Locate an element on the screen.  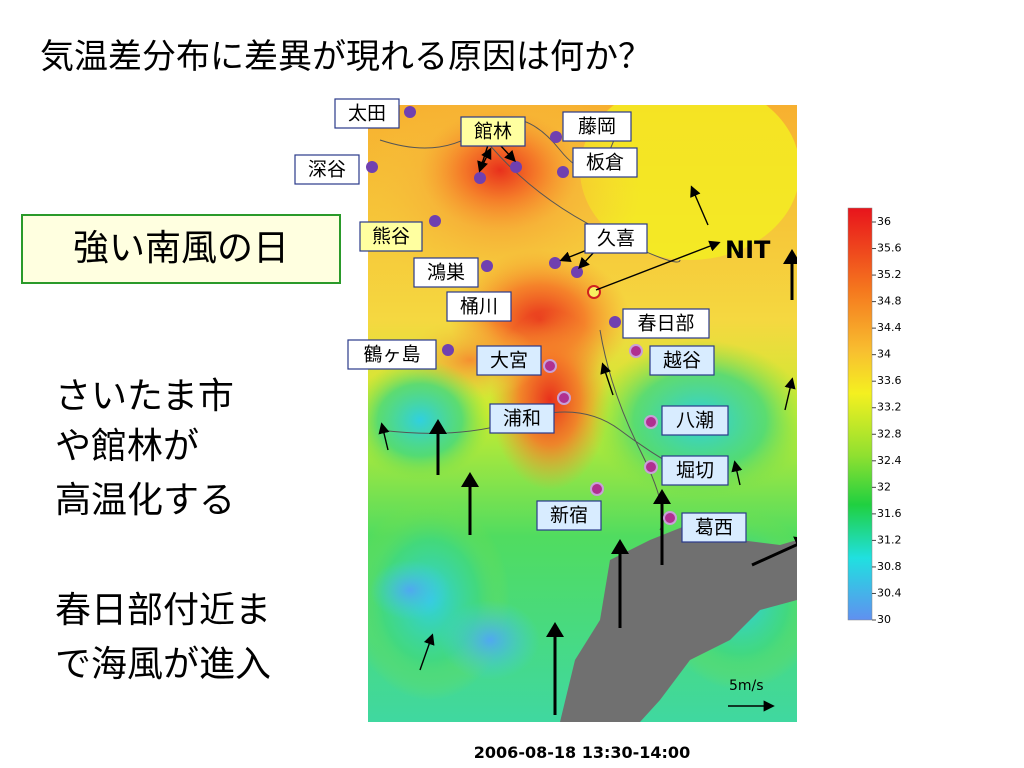
place-label: 越谷 is located at coordinates (682, 361).